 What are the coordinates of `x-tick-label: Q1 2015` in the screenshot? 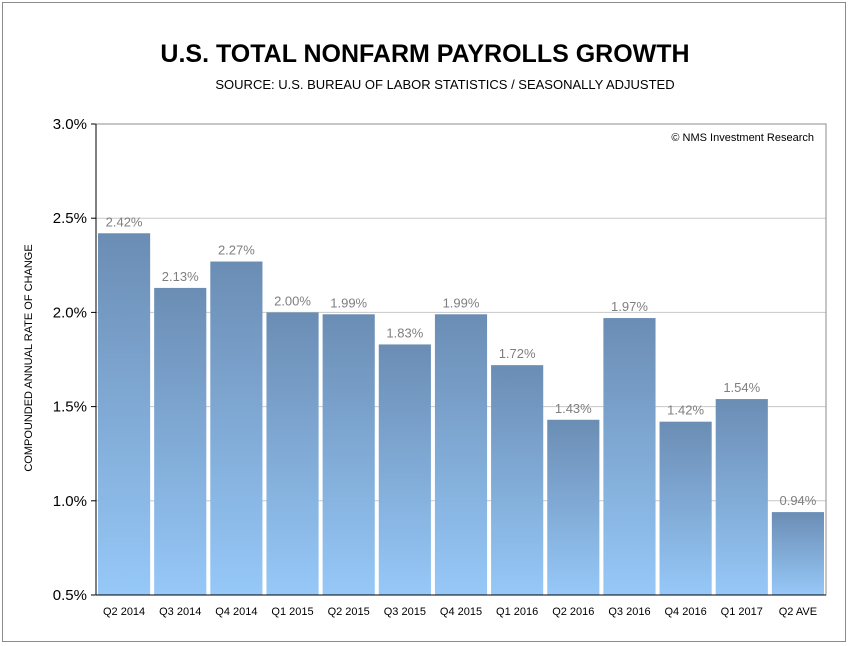 It's located at (292, 612).